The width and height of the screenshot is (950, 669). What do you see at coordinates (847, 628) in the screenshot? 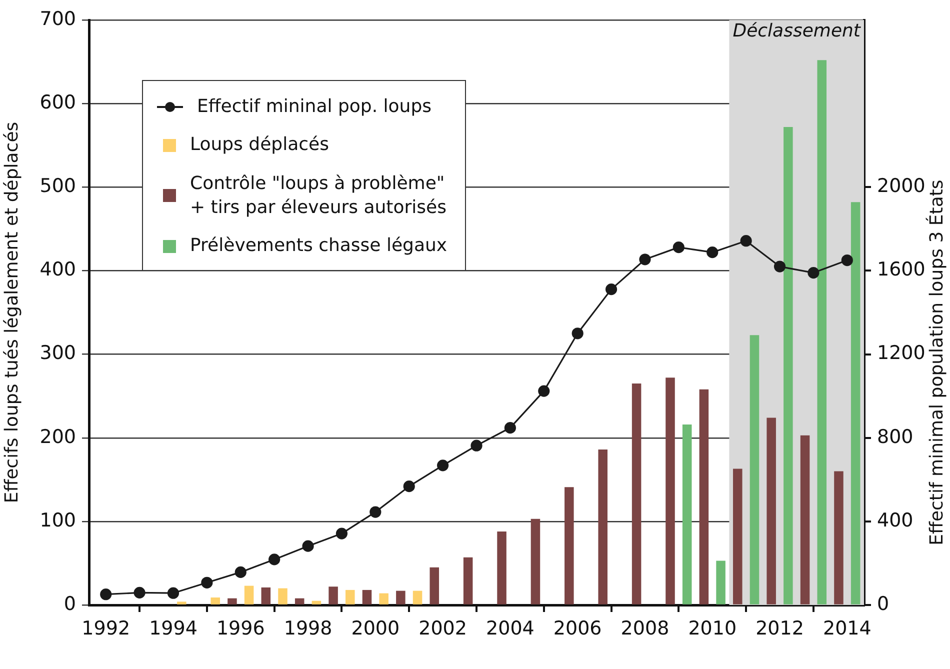
I see `x-tick-label: 2014` at bounding box center [847, 628].